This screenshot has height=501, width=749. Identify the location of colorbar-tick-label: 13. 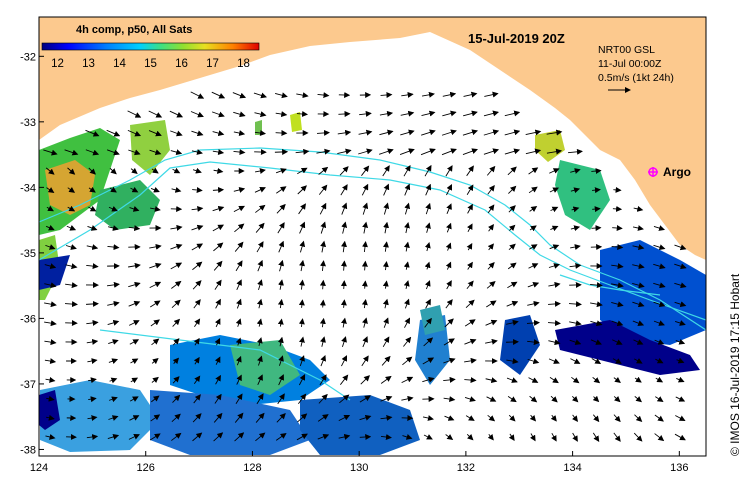
(88, 64).